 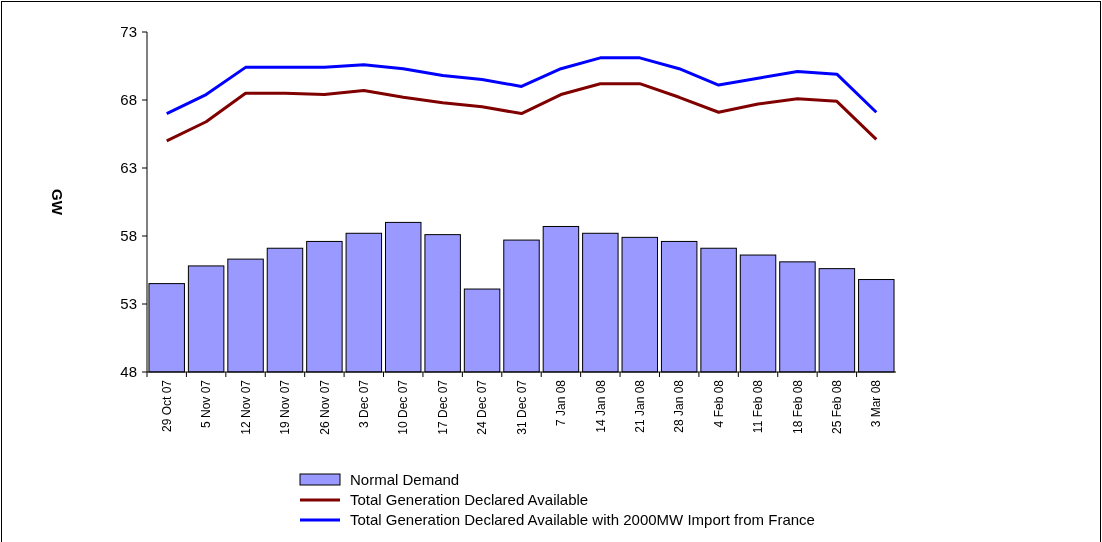 What do you see at coordinates (206, 404) in the screenshot?
I see `x-tick-label: 5 Nov 07` at bounding box center [206, 404].